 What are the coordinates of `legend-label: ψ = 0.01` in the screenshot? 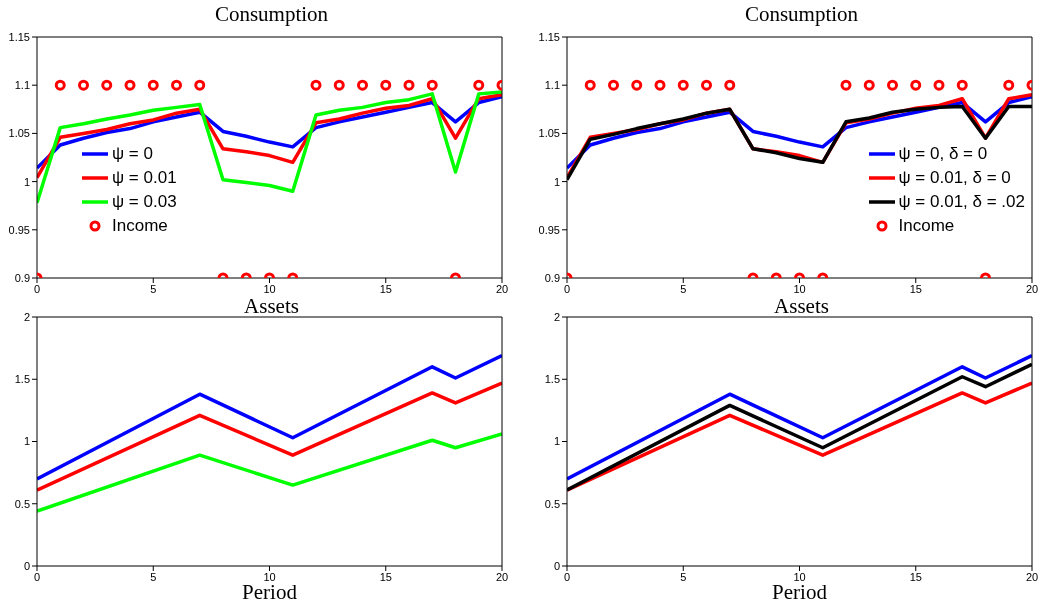 It's located at (144, 178).